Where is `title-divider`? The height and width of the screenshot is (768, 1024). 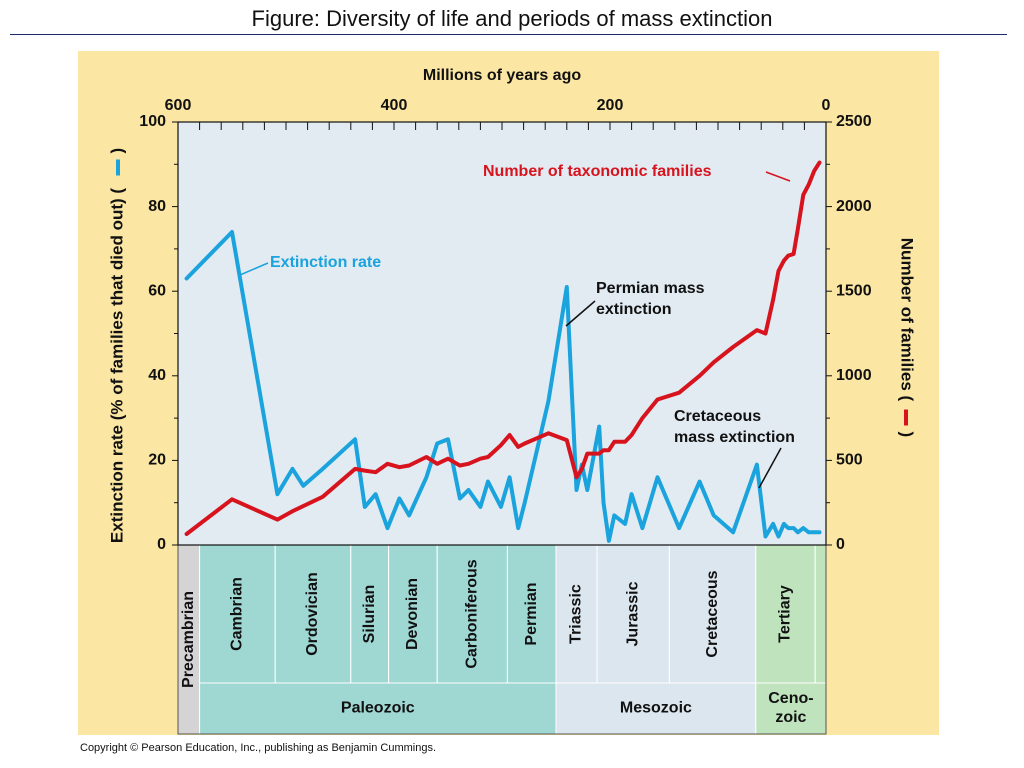
title-divider is located at coordinates (508, 34).